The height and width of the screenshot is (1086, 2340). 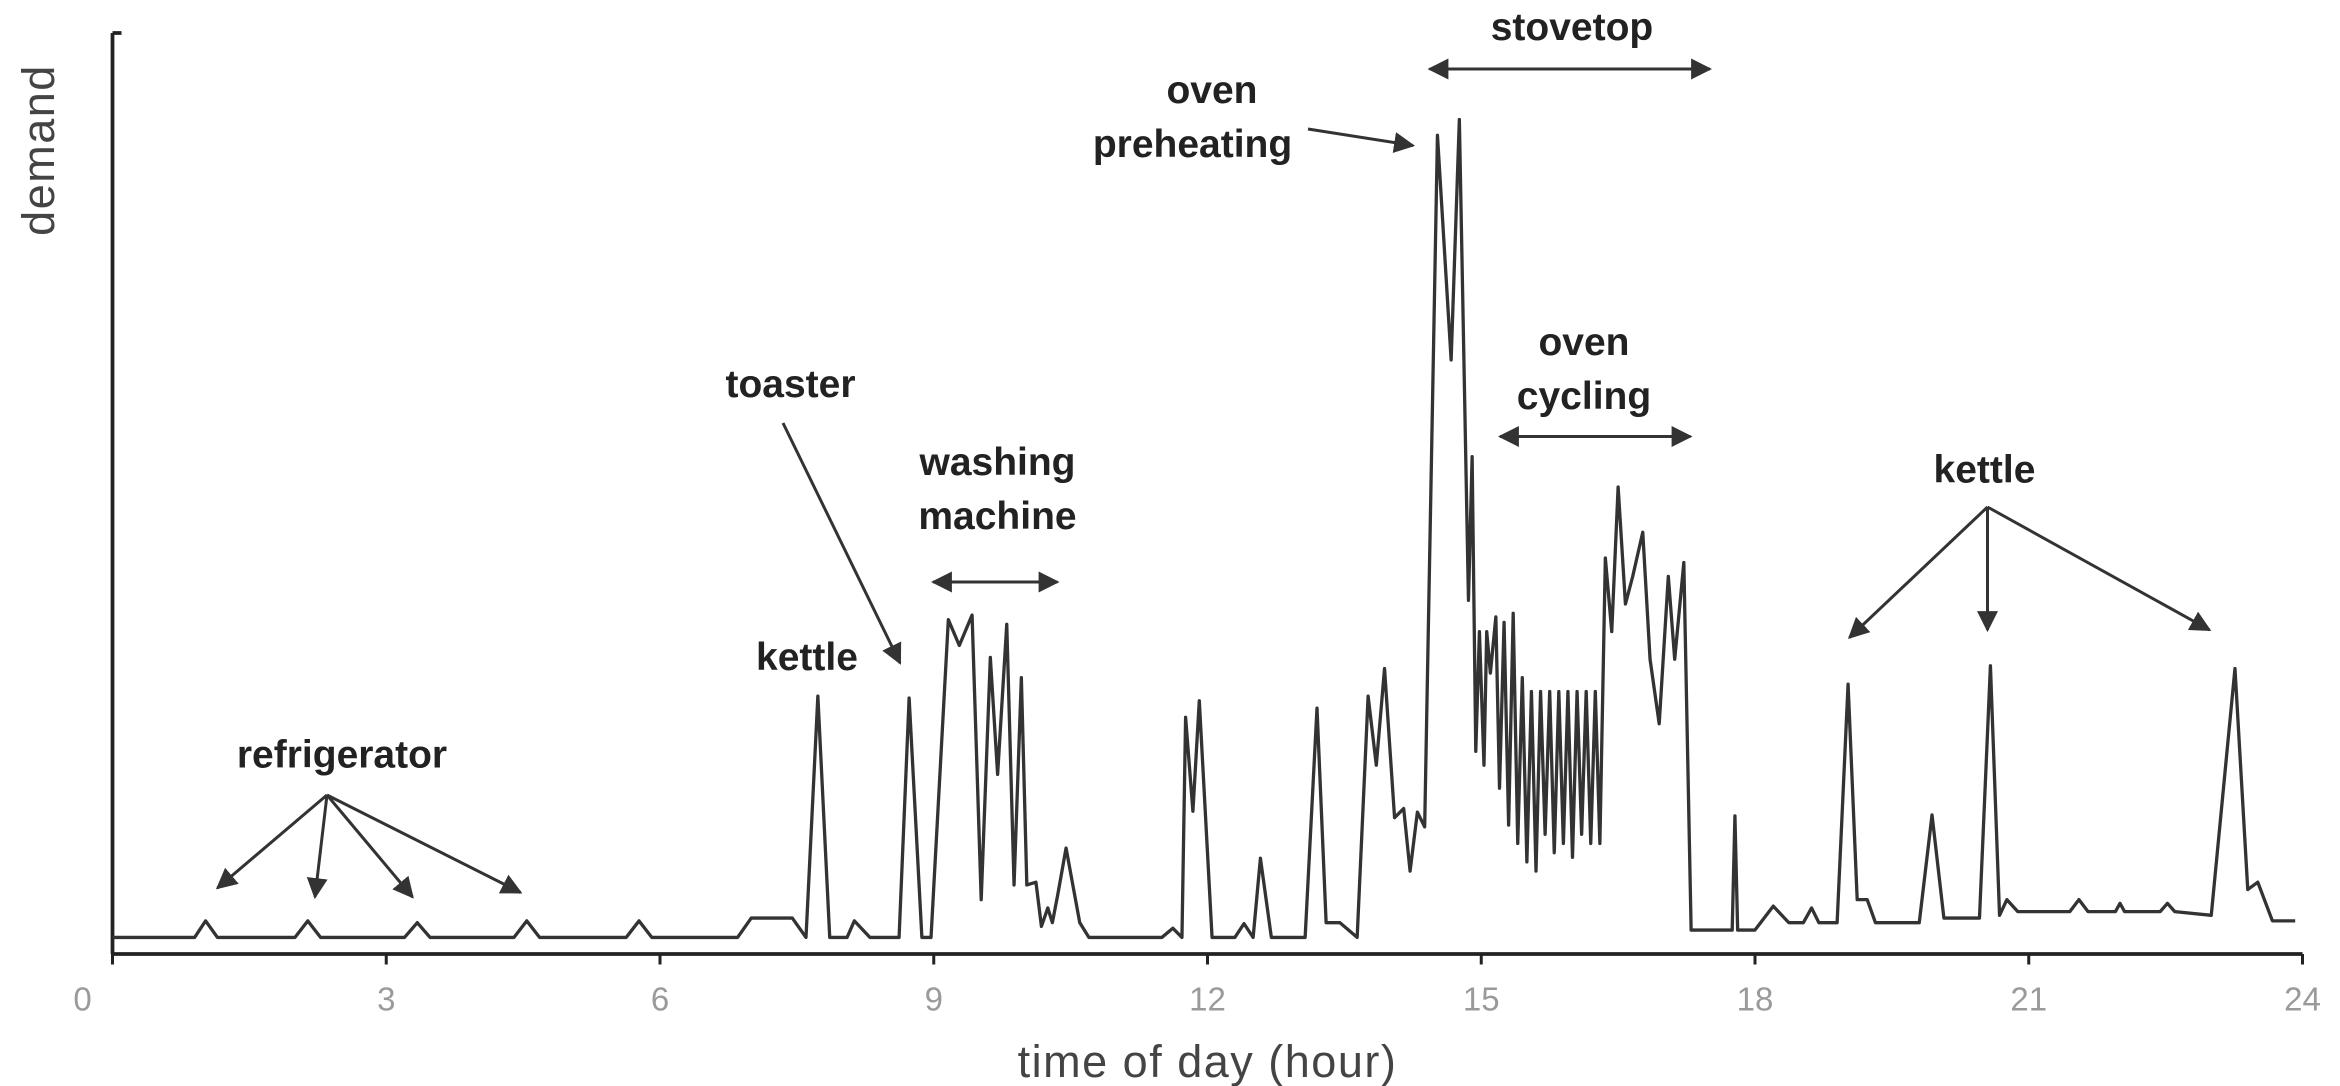 I want to click on annotation: toaster, so click(x=790, y=384).